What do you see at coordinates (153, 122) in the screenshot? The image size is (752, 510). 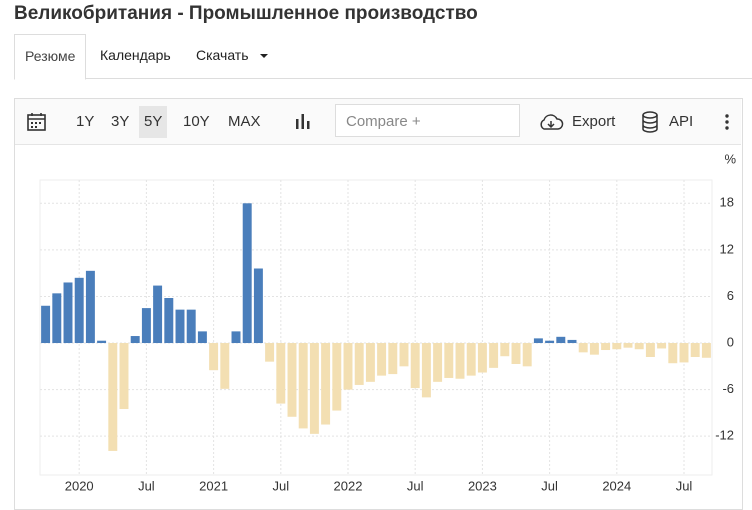 I see `range-button: 5Y` at bounding box center [153, 122].